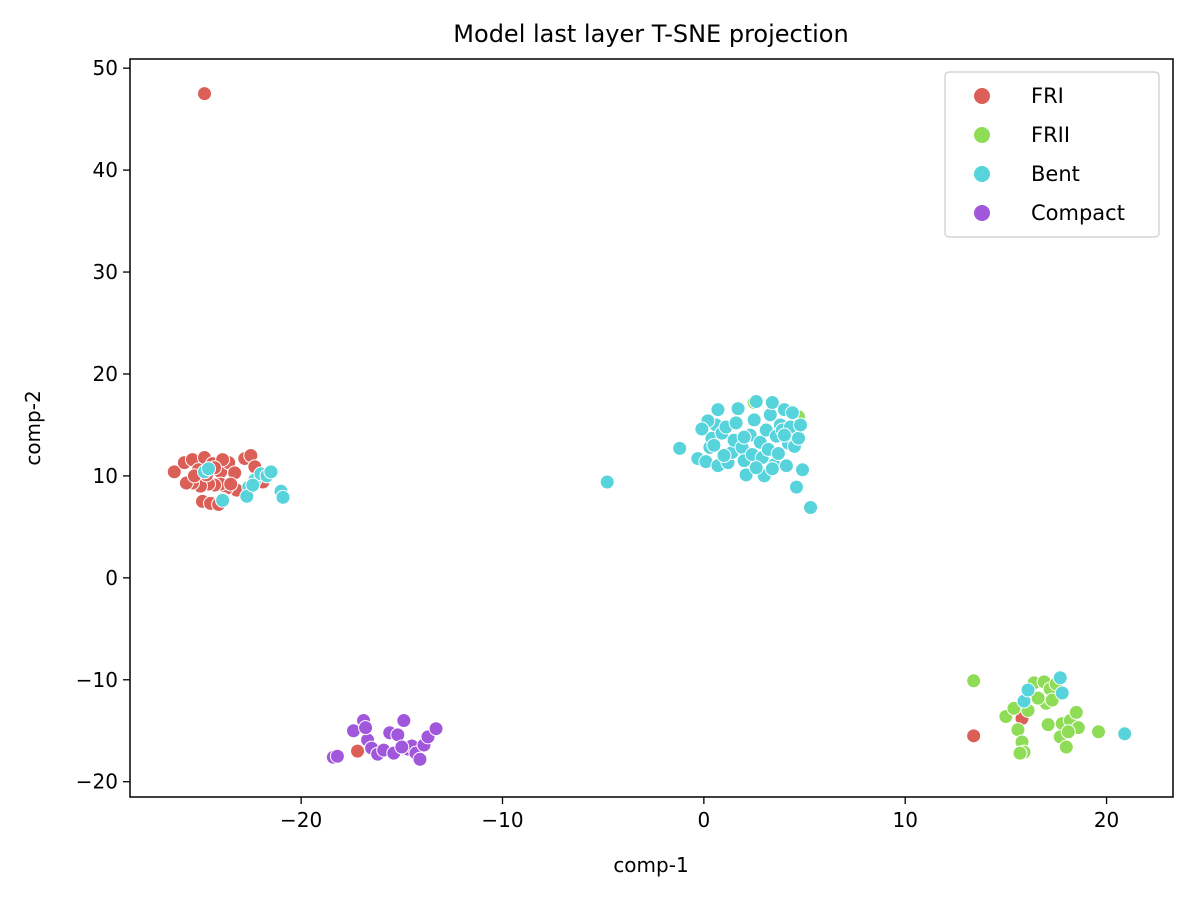 This screenshot has width=1191, height=898. Describe the element at coordinates (1106, 820) in the screenshot. I see `x-tick-label: 20` at that location.